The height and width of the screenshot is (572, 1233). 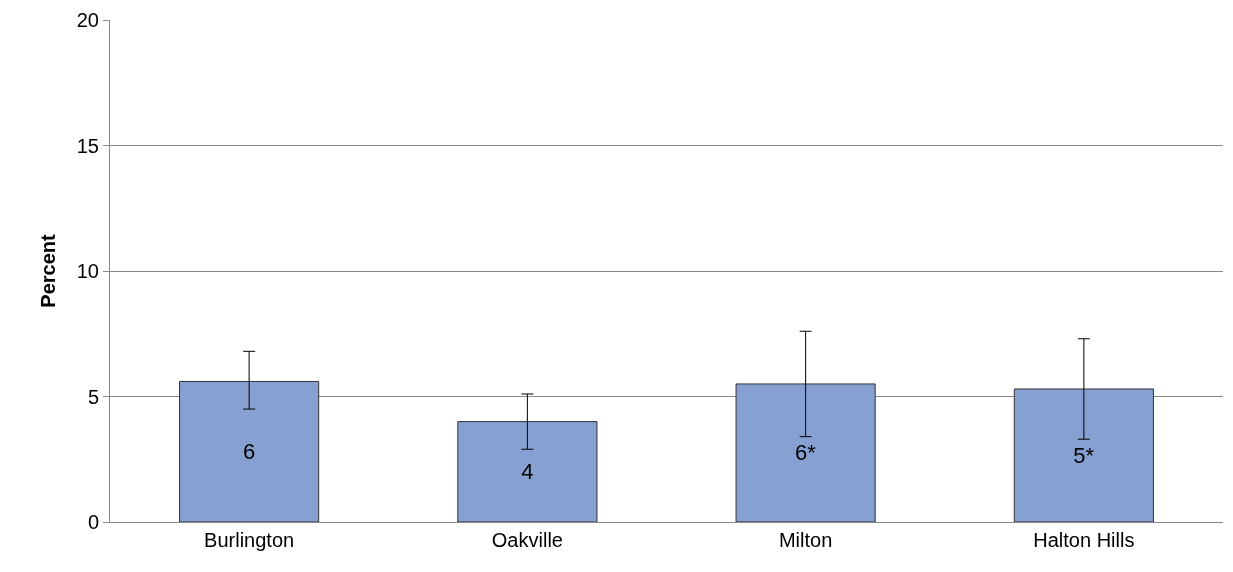 I want to click on x-tick-label: Burlington, so click(x=249, y=540).